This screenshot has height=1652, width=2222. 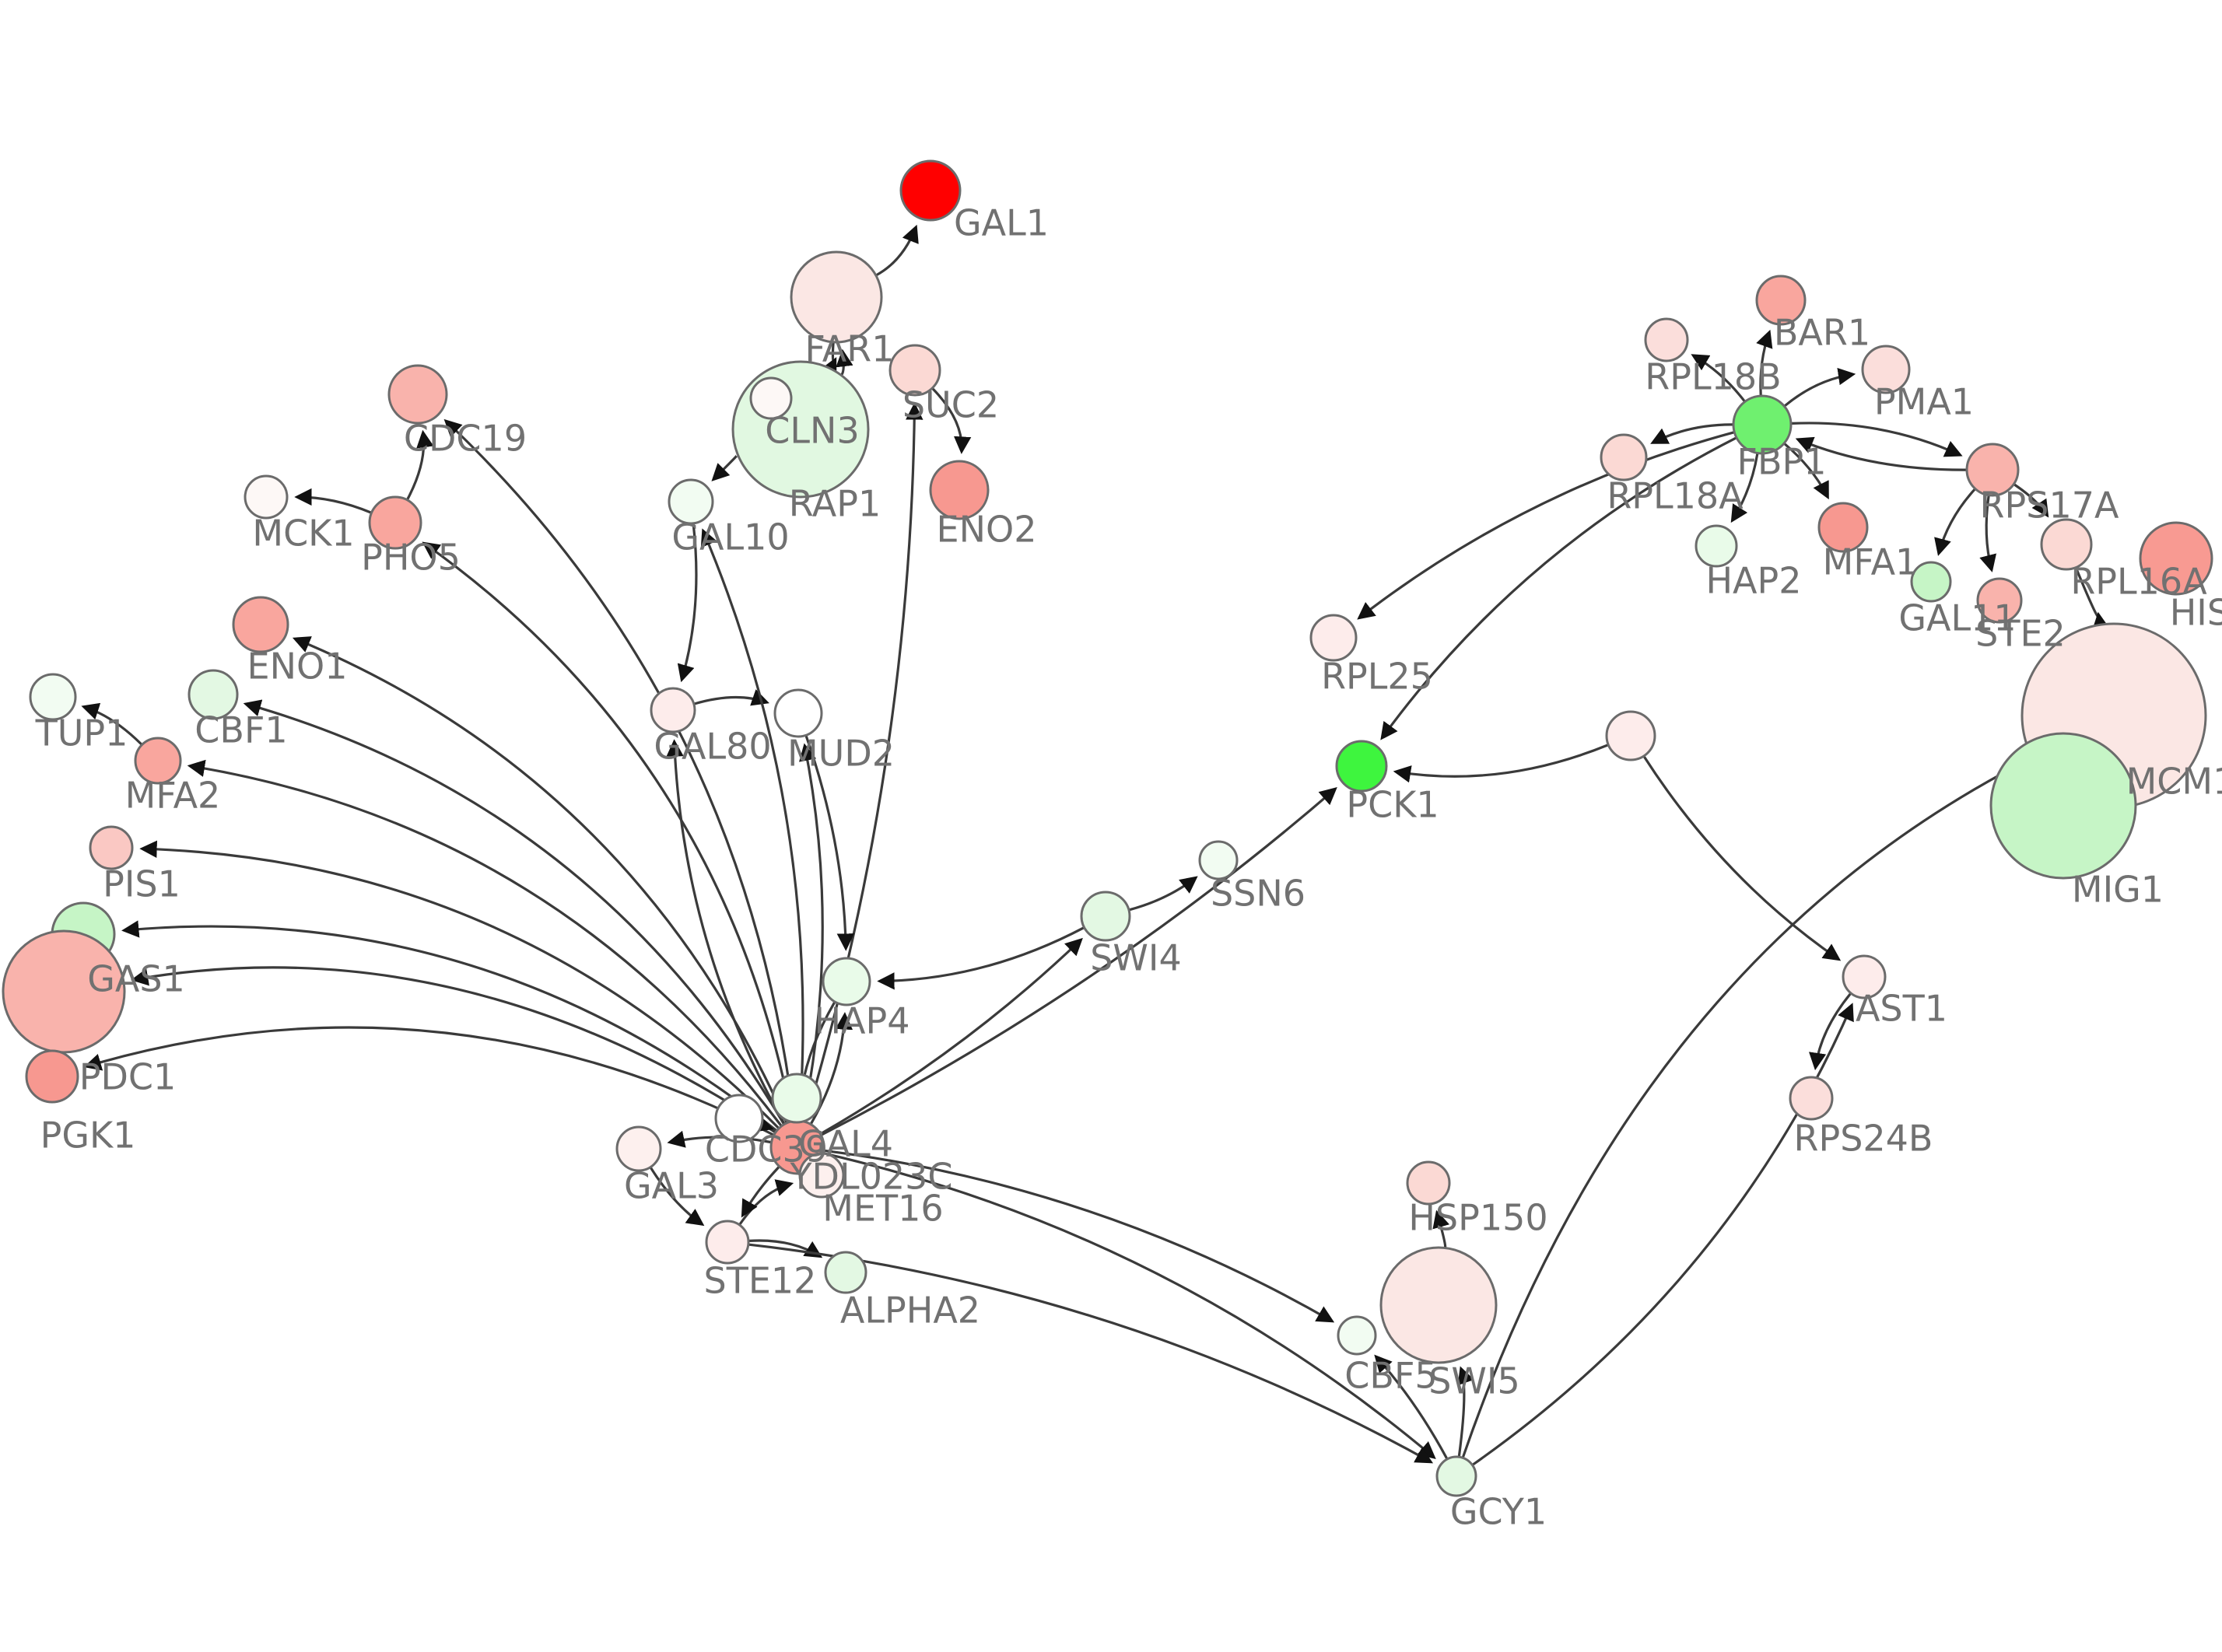 I want to click on gene-node-label: SWI4, so click(x=1136, y=958).